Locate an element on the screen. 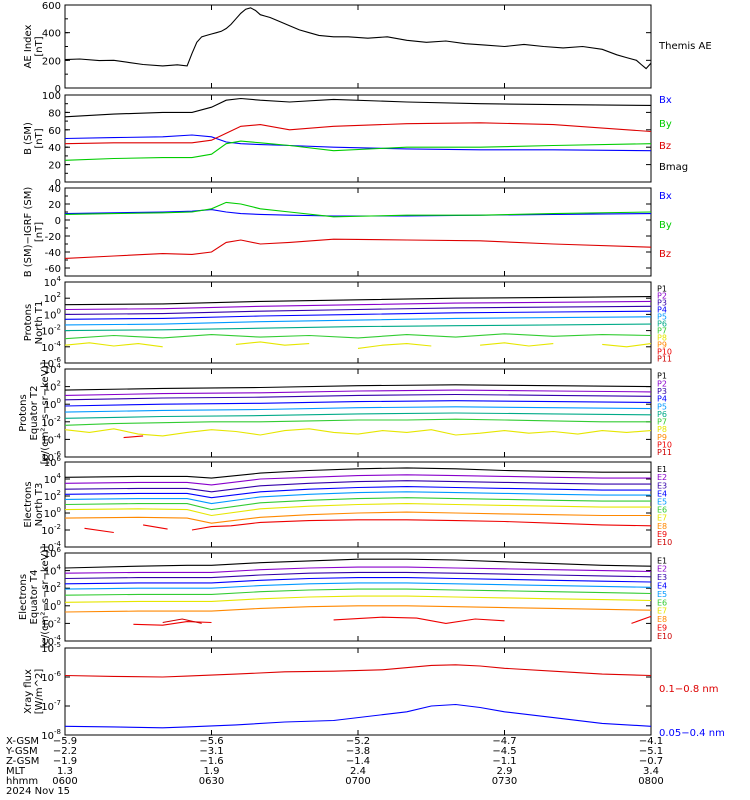 This screenshot has height=800, width=750. ephemeris-value: −5.1 is located at coordinates (651, 751).